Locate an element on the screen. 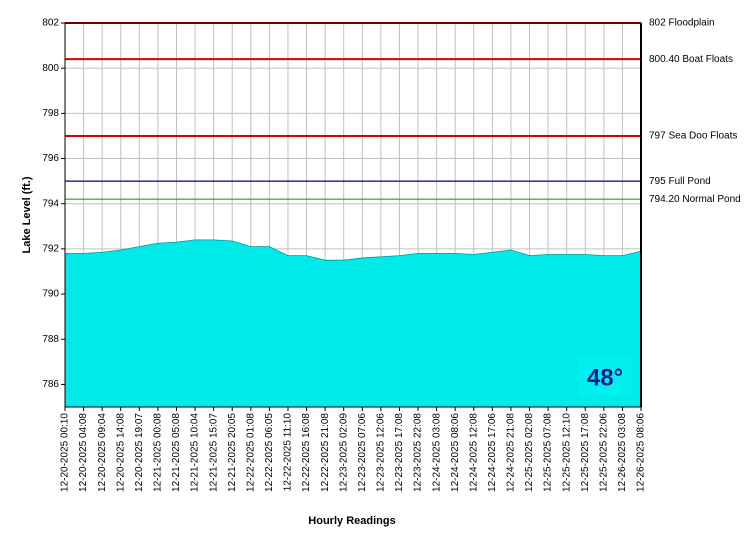  x-tick-label: 12-21-2025 20:05 is located at coordinates (232, 452).